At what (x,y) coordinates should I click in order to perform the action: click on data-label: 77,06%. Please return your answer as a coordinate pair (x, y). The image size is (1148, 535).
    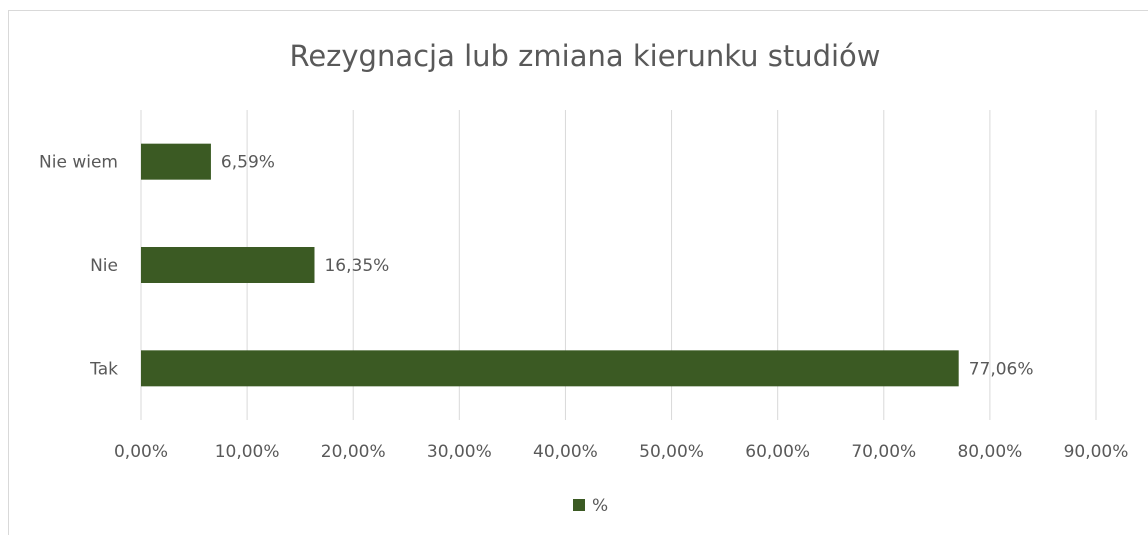
    Looking at the image, I should click on (1001, 369).